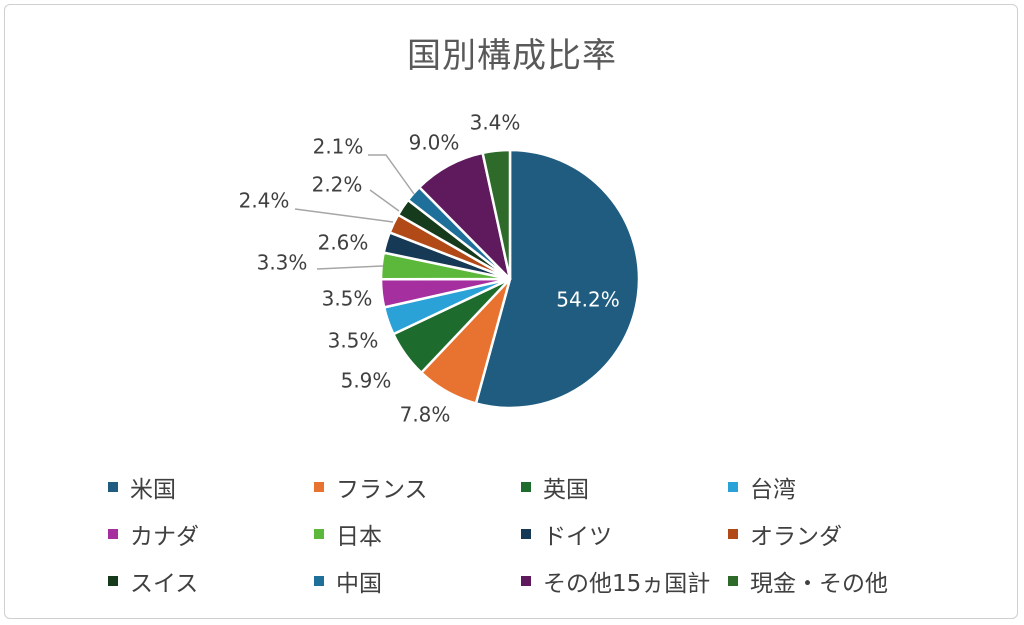 This screenshot has height=625, width=1024. What do you see at coordinates (366, 381) in the screenshot?
I see `data-label-3: 5.9%` at bounding box center [366, 381].